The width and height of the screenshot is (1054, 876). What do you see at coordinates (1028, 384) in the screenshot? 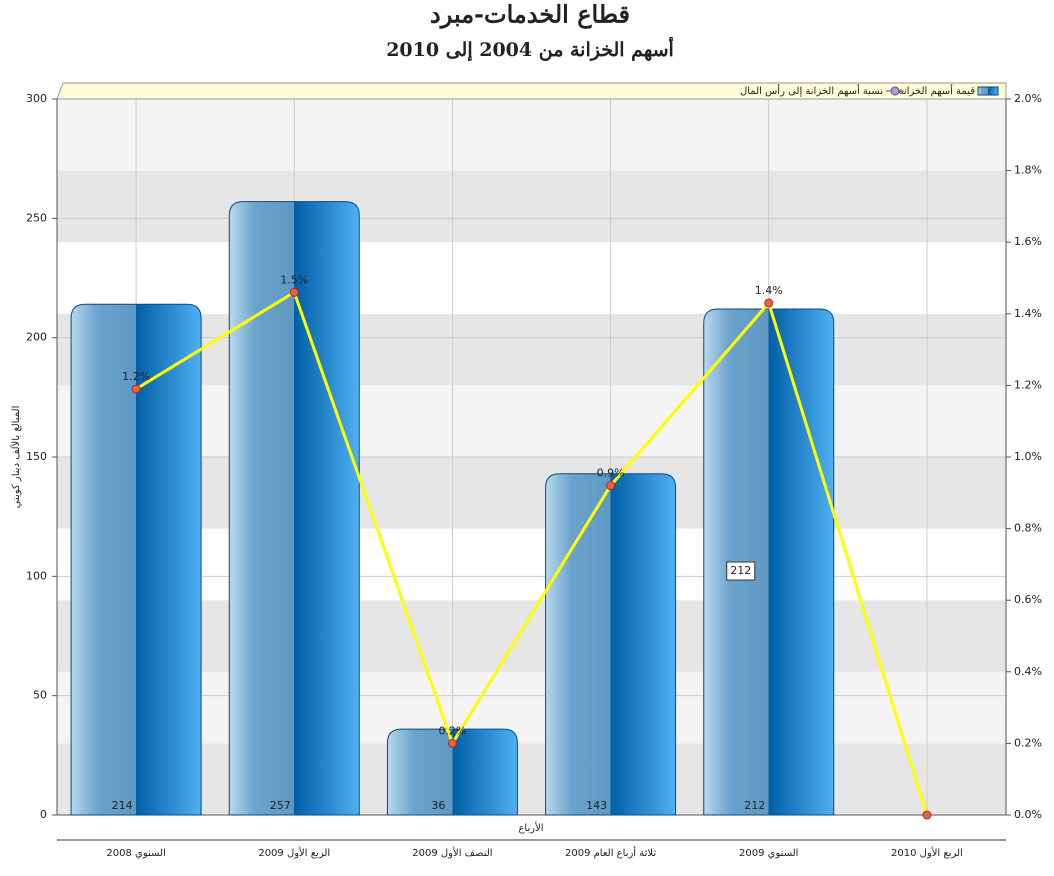
I see `y2-tick-label: 1.2%` at bounding box center [1028, 384].